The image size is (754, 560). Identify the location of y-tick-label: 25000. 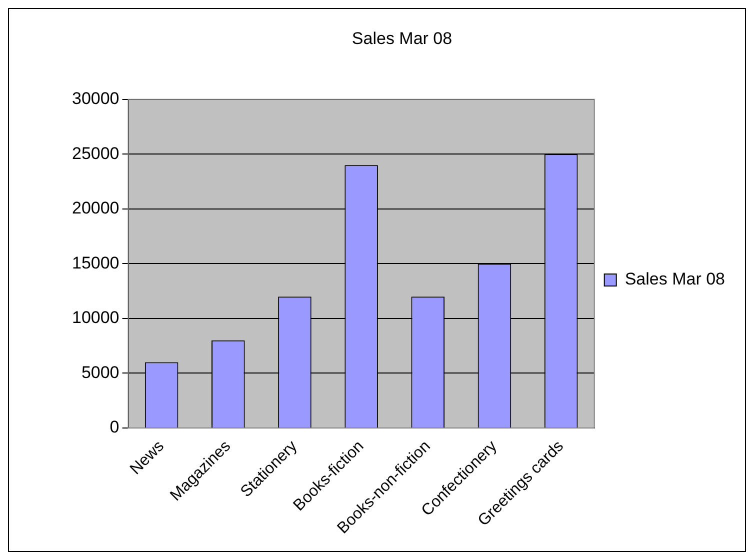
(96, 153).